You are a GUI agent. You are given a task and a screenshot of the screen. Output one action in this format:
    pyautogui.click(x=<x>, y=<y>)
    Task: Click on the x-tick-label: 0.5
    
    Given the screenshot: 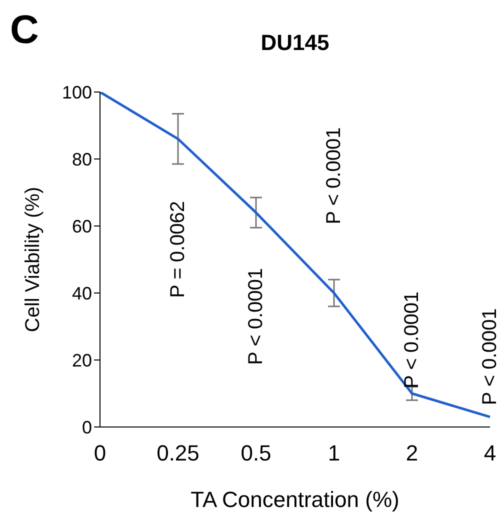 What is the action you would take?
    pyautogui.click(x=256, y=453)
    